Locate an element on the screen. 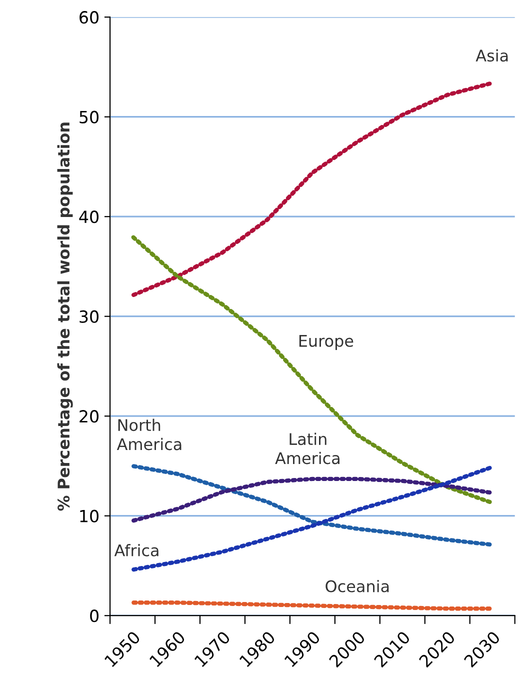 The image size is (519, 684). y-tick-label: 50 is located at coordinates (89, 117).